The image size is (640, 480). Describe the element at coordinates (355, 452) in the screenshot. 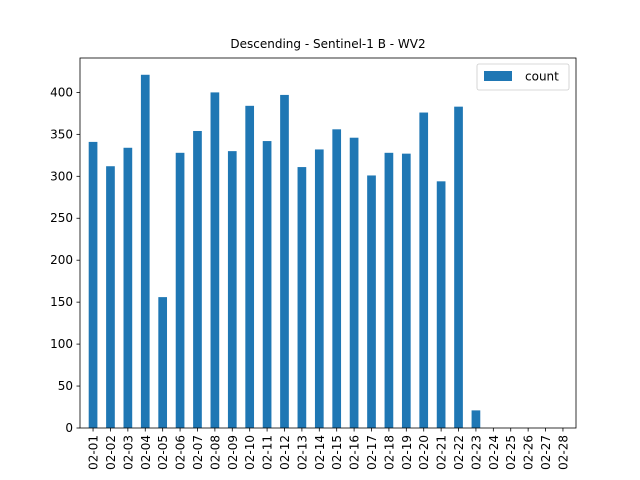

I see `x-tick-label: 02-16` at that location.